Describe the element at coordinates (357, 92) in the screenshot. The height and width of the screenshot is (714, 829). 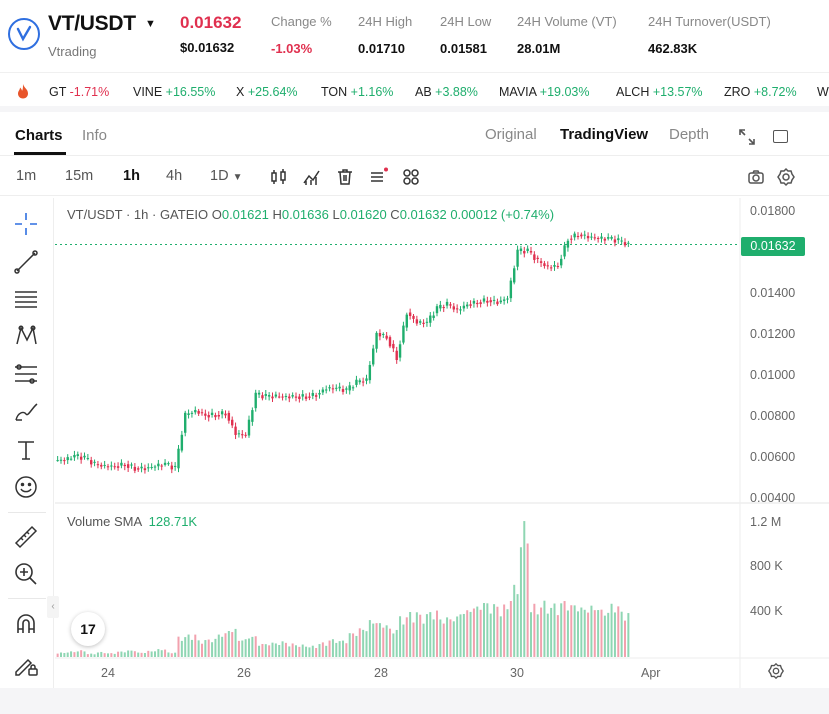
I see `ticker-item-ton: TON +1.16%` at that location.